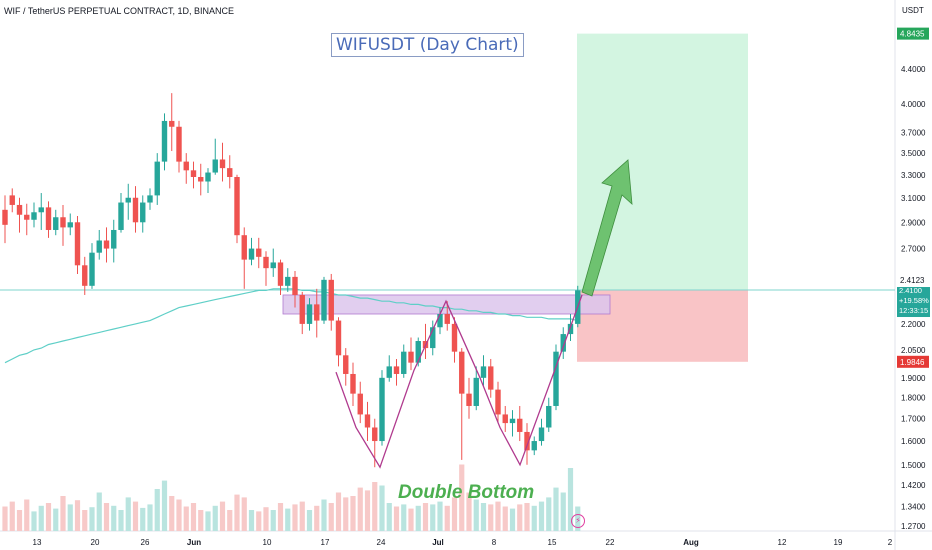 The width and height of the screenshot is (932, 550). Describe the element at coordinates (466, 492) in the screenshot. I see `double-bottom-label: Double Bottom` at that location.